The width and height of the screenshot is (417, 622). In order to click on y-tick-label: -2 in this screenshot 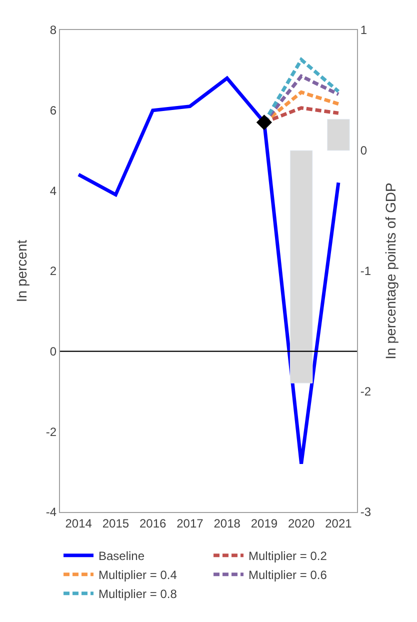, I will do `click(51, 431)`.